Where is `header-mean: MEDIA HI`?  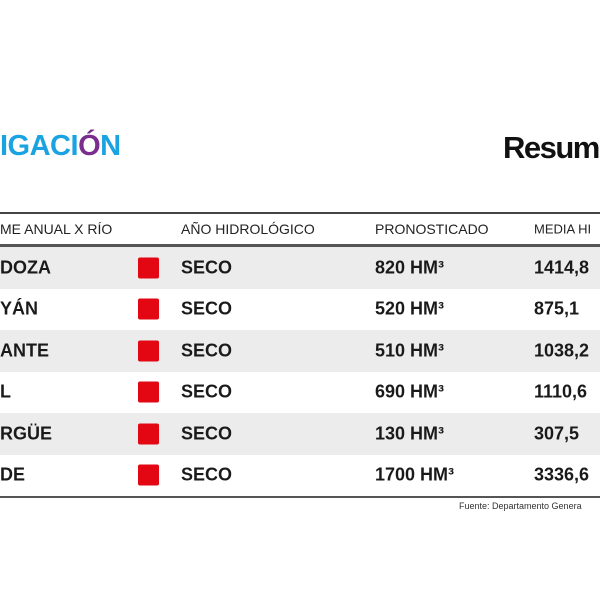
header-mean: MEDIA HI is located at coordinates (563, 229).